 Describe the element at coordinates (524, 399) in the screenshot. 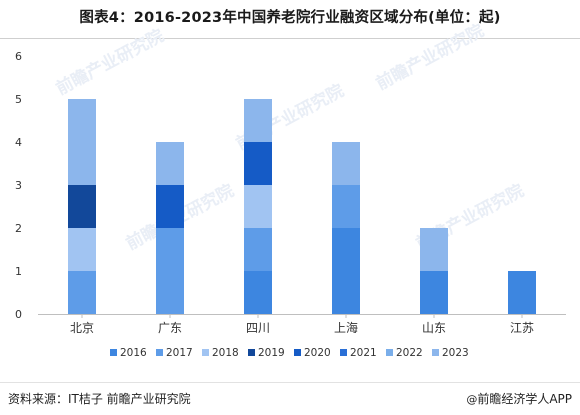

I see `brand-name: 前瞻经济学人APP` at that location.